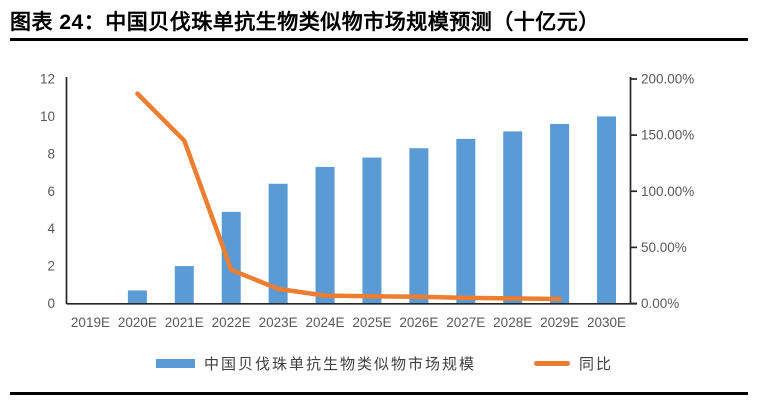 The width and height of the screenshot is (769, 403). Describe the element at coordinates (184, 285) in the screenshot. I see `bar-2021E` at that location.